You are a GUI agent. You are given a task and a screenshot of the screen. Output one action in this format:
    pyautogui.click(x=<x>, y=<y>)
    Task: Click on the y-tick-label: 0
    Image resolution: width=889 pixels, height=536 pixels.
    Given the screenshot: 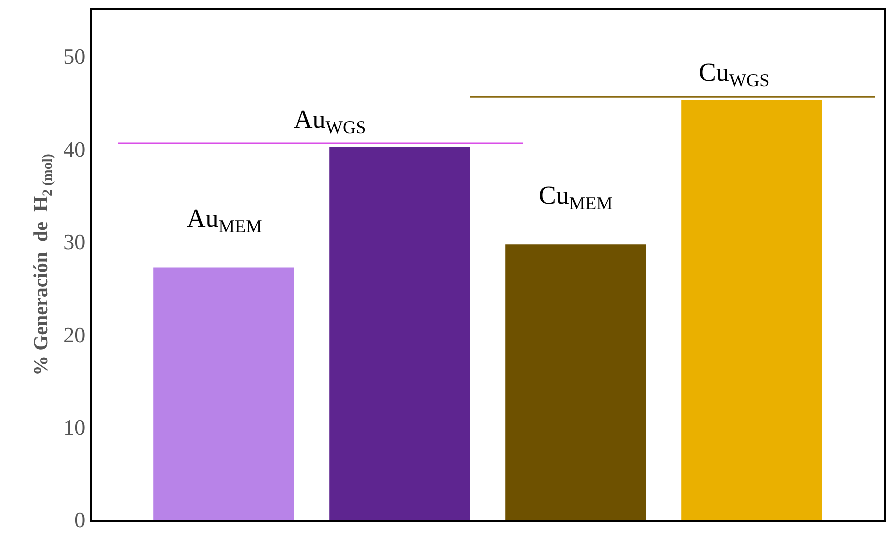 What is the action you would take?
    pyautogui.click(x=80, y=520)
    